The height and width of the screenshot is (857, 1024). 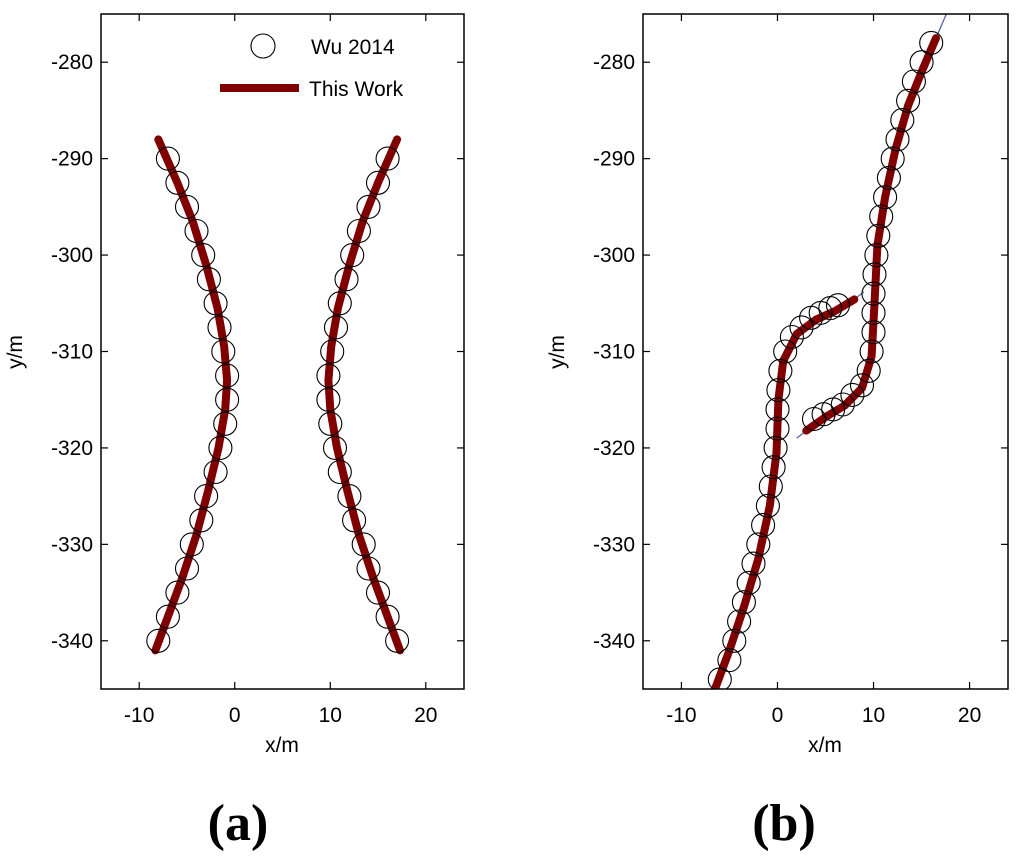 What do you see at coordinates (263, 46) in the screenshot?
I see `legend-marker-wu-2014` at bounding box center [263, 46].